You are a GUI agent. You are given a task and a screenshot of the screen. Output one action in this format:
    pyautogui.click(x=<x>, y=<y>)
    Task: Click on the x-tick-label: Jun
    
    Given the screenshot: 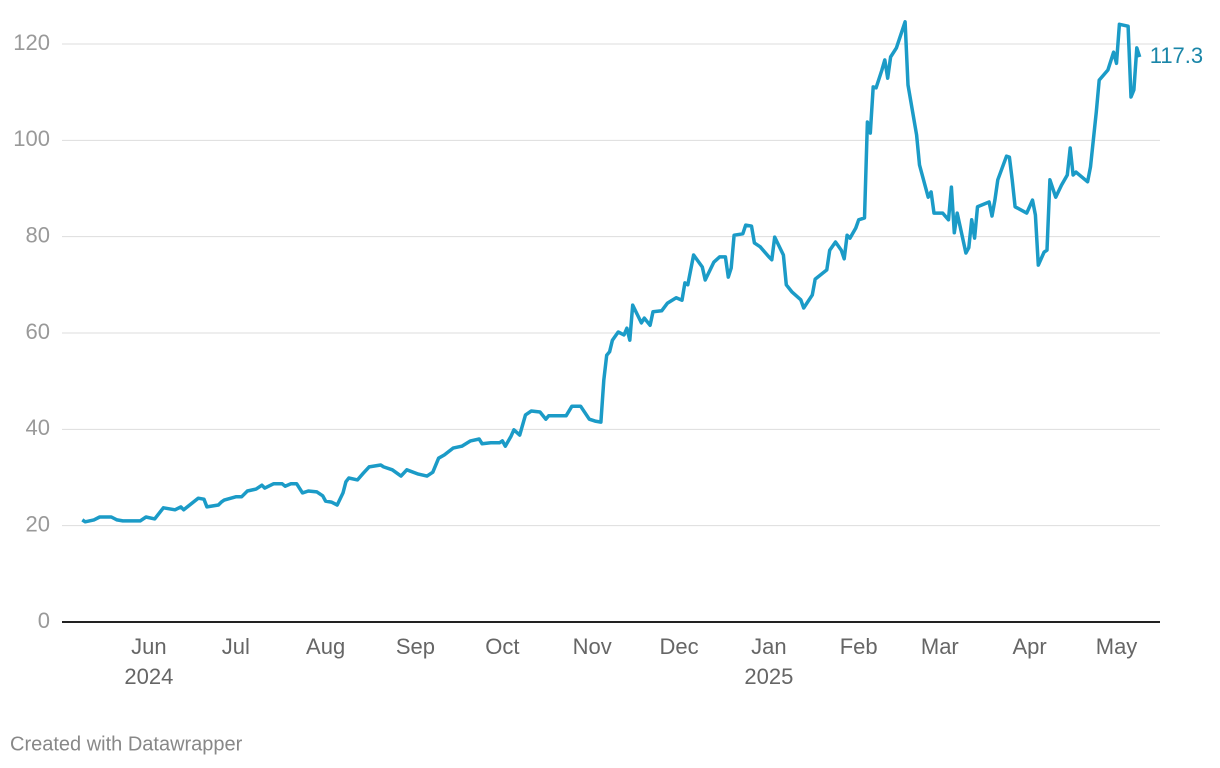 What is the action you would take?
    pyautogui.click(x=148, y=646)
    